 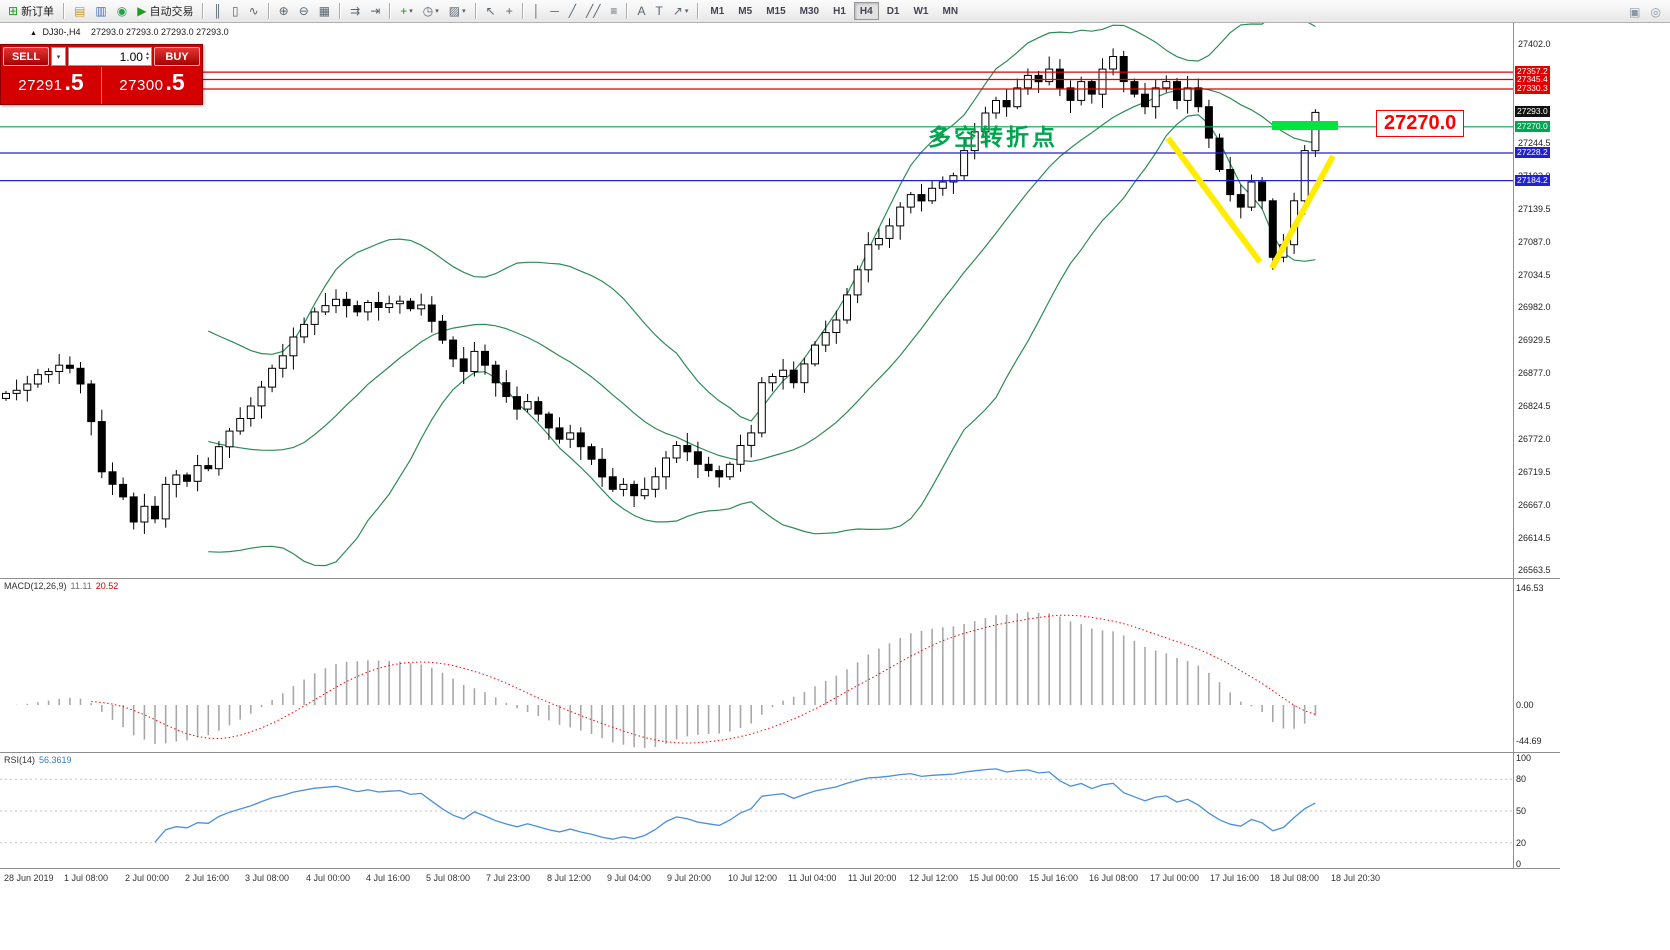 What do you see at coordinates (1534, 538) in the screenshot?
I see `price-tick: 26614.5` at bounding box center [1534, 538].